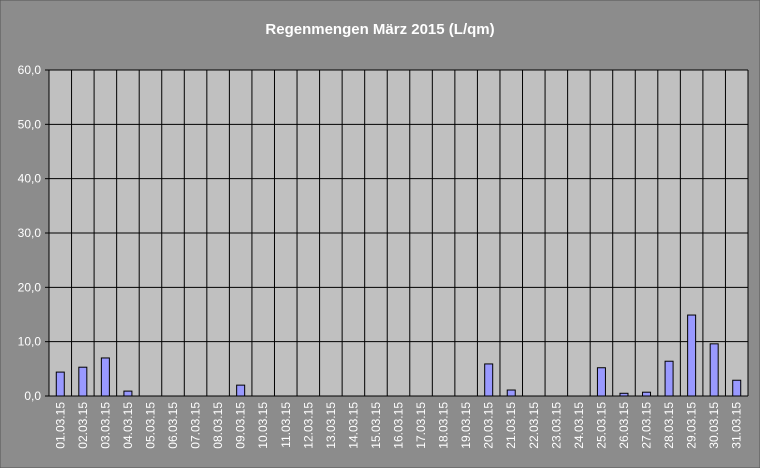 This screenshot has height=468, width=760. What do you see at coordinates (511, 425) in the screenshot?
I see `x-tick-label: 21.03.15` at bounding box center [511, 425].